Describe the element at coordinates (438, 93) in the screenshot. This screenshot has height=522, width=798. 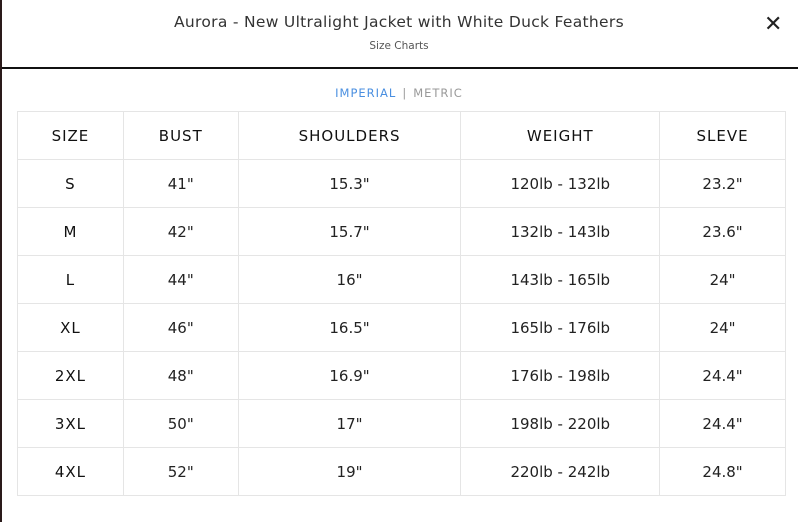
I see `metric-tab: METRIC` at that location.